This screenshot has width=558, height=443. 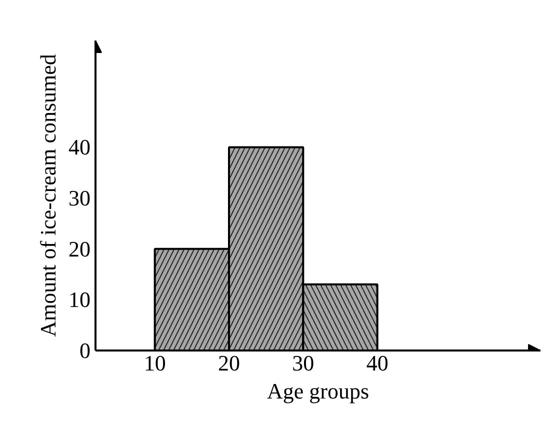 I want to click on x-tick-label: 20, so click(x=229, y=363).